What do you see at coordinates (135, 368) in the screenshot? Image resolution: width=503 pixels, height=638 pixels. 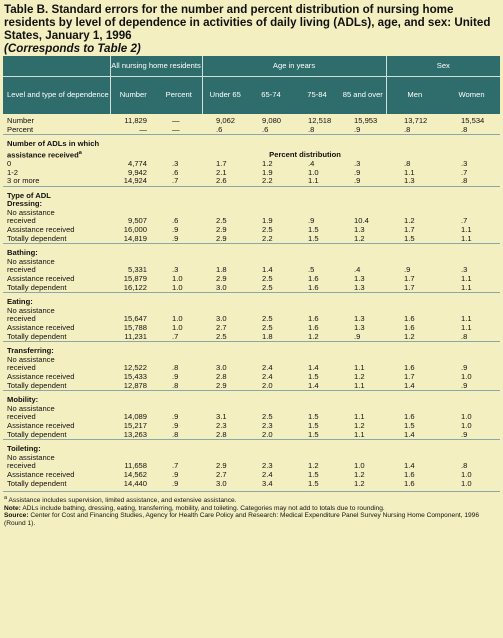 I see `table-cell: 12,522` at bounding box center [135, 368].